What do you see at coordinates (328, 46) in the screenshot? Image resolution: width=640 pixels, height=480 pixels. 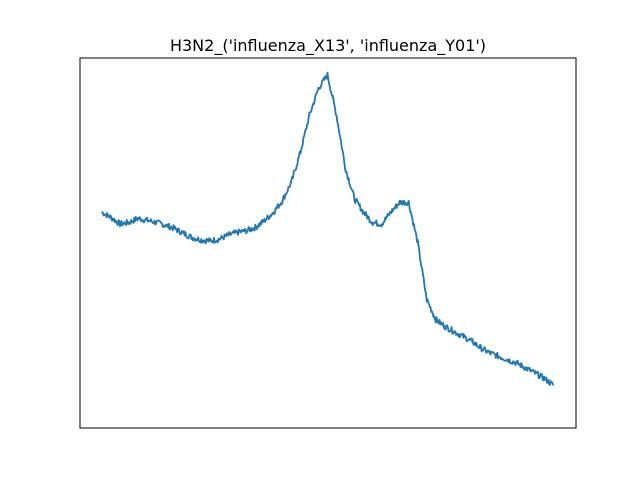 I see `chart-title: H3N2_('influenza_X13', 'influenza_Y01')` at bounding box center [328, 46].